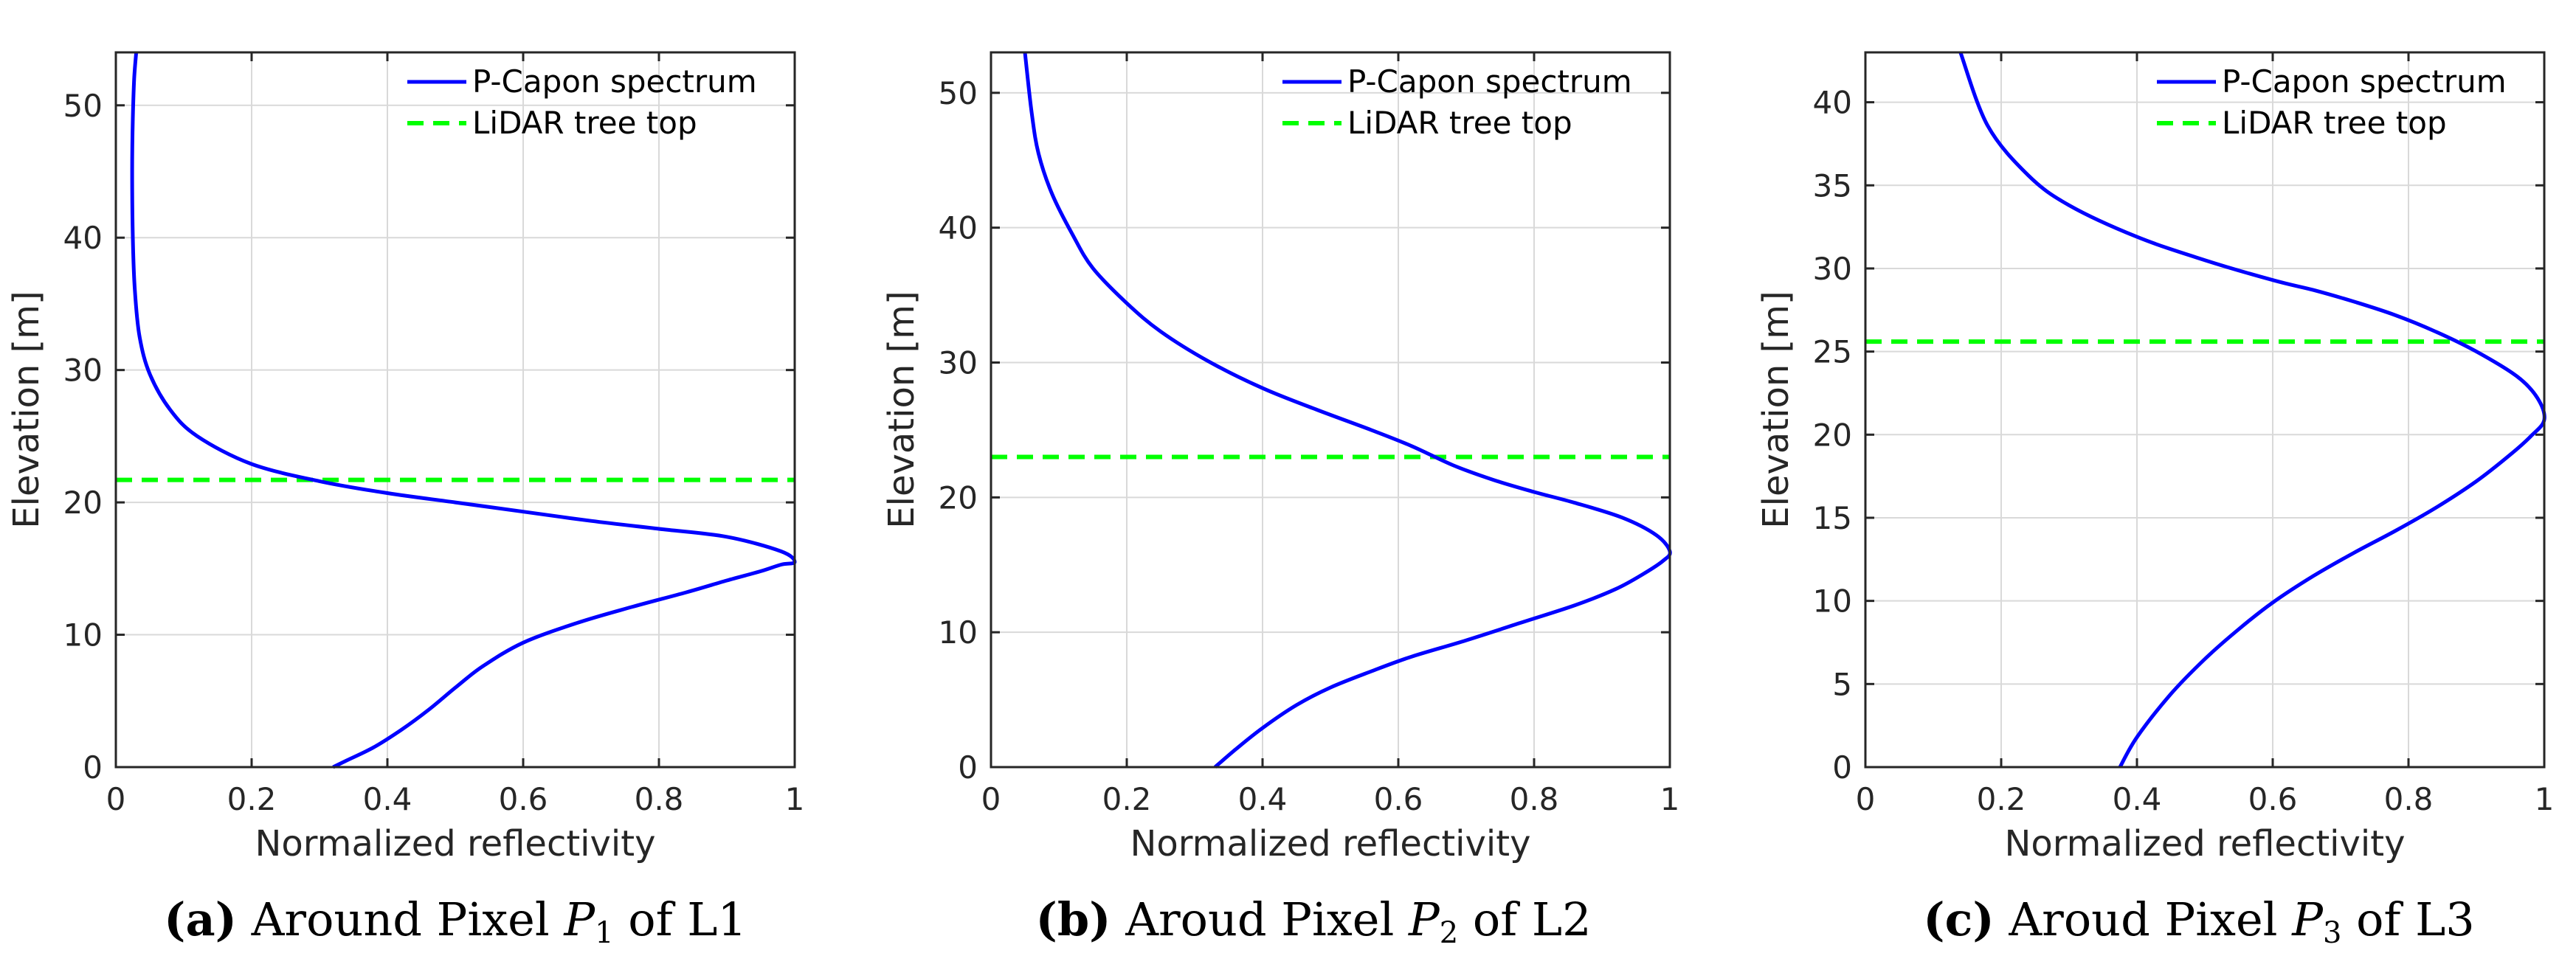 The width and height of the screenshot is (2576, 967). I want to click on panel-caption: (b) Aroud Pixel P2 of L2, so click(1313, 921).